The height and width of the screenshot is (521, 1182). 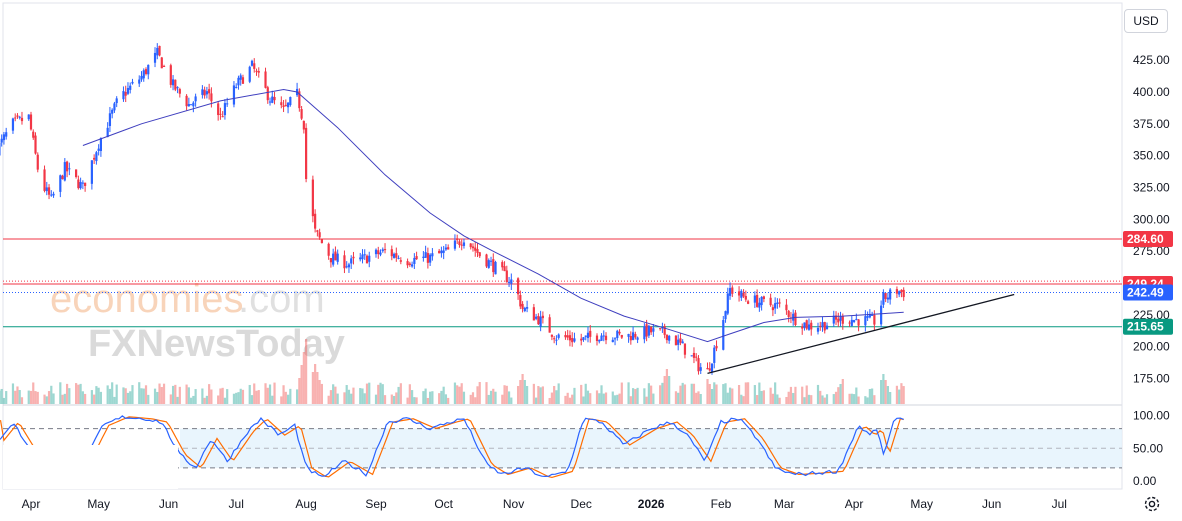 I want to click on currency-selector-button: USD, so click(x=1146, y=21).